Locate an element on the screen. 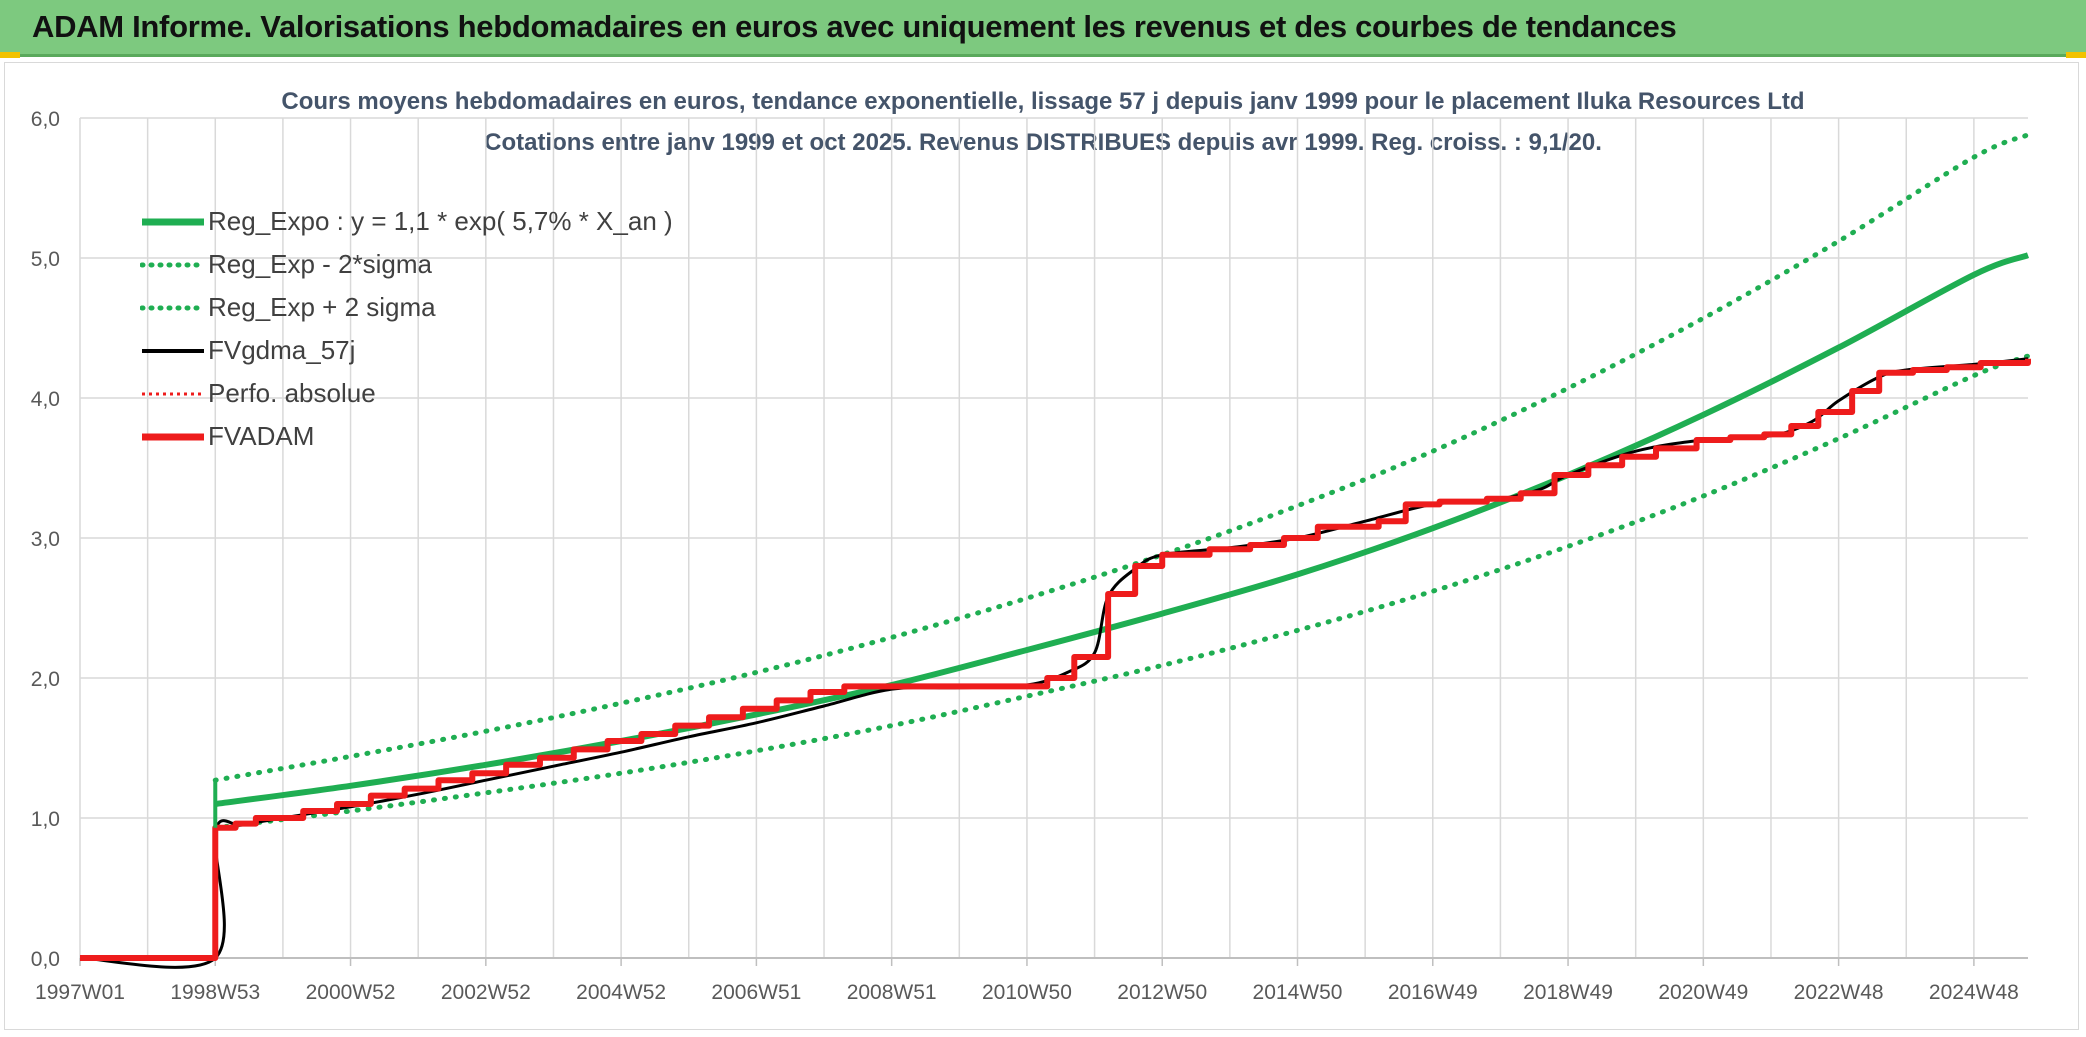 This screenshot has height=1037, width=2086. y-tick-label: 5,0 is located at coordinates (45, 259).